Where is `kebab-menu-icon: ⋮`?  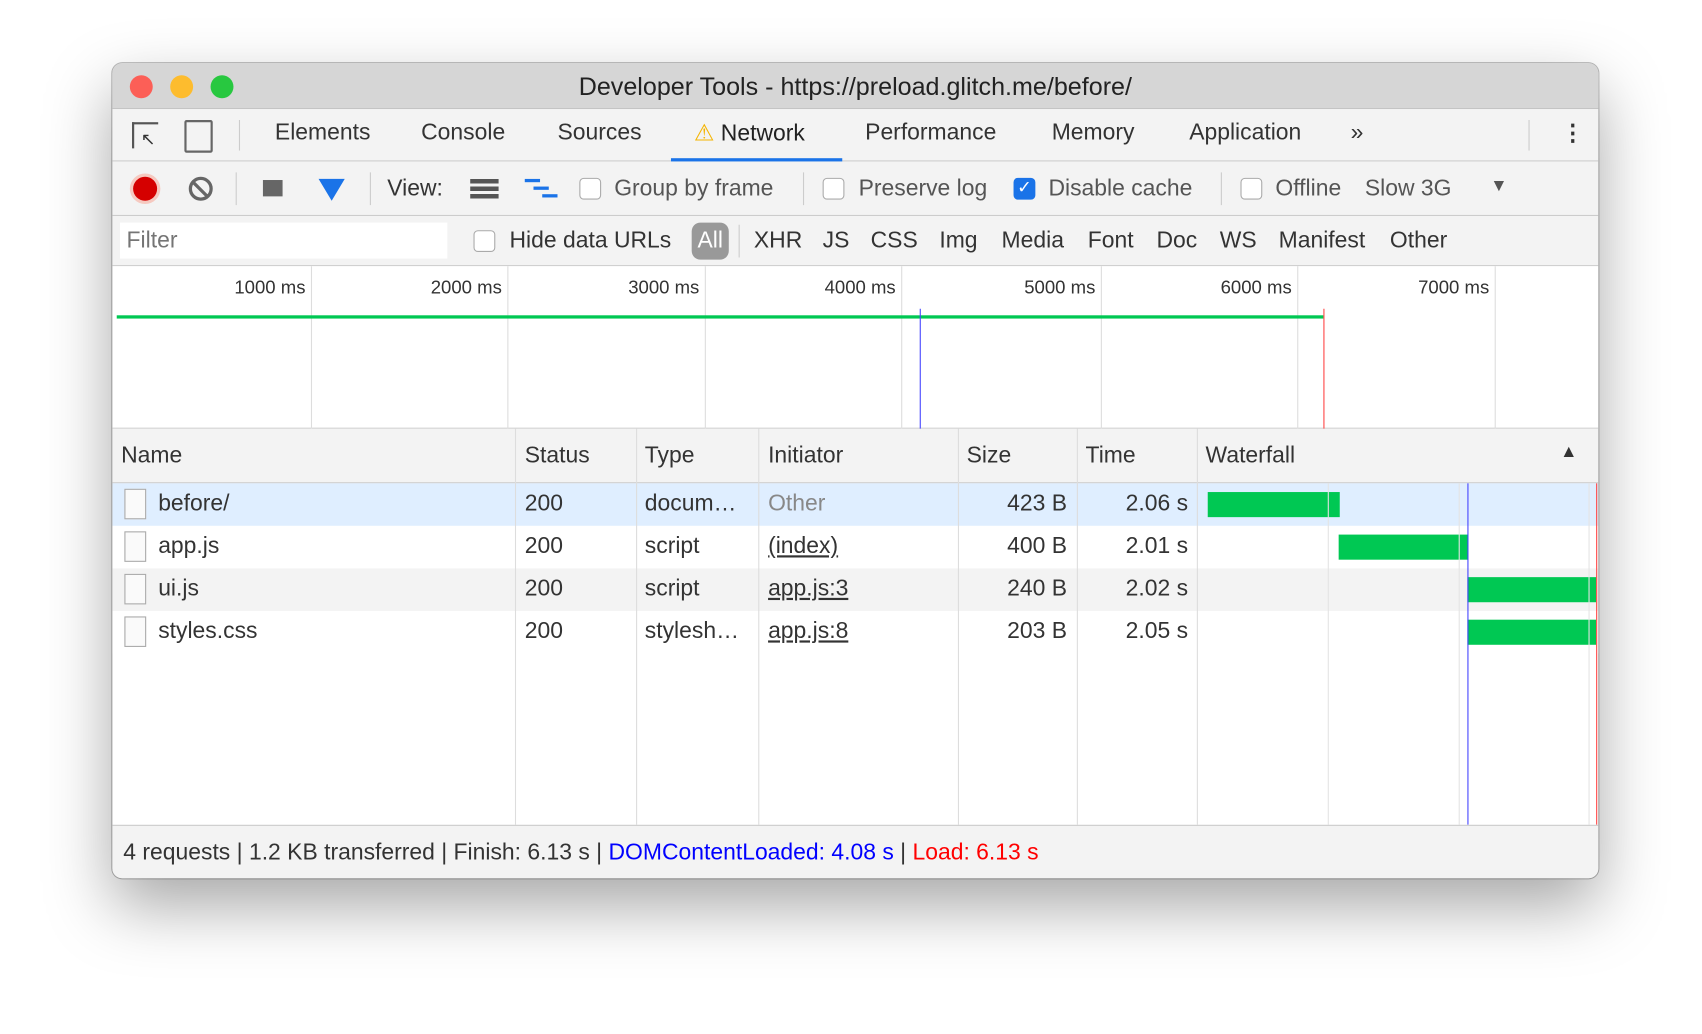
kebab-menu-icon: ⋮ is located at coordinates (1573, 134).